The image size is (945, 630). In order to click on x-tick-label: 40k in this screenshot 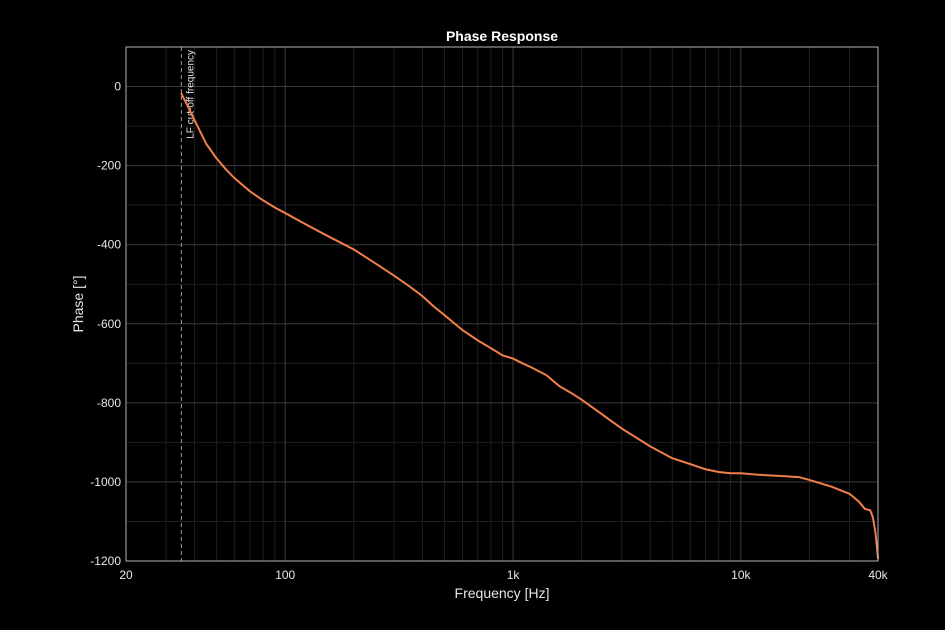, I will do `click(878, 575)`.